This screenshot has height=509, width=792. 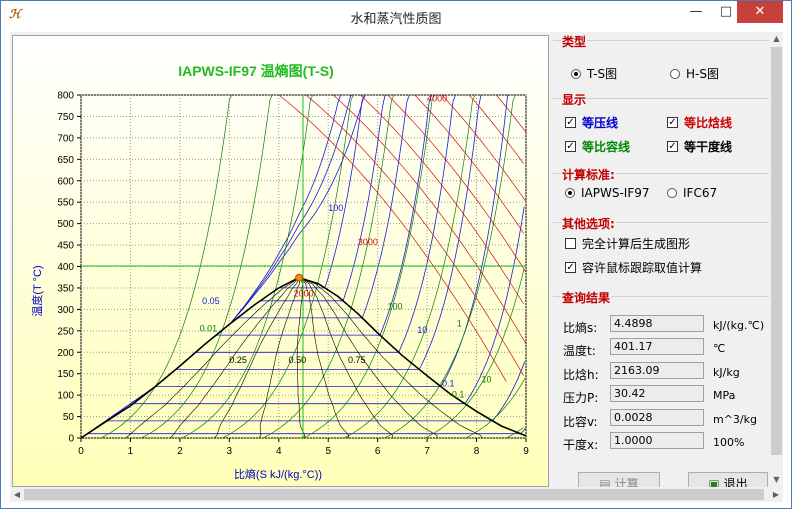 I want to click on y-tick-label: 0, so click(x=71, y=439).